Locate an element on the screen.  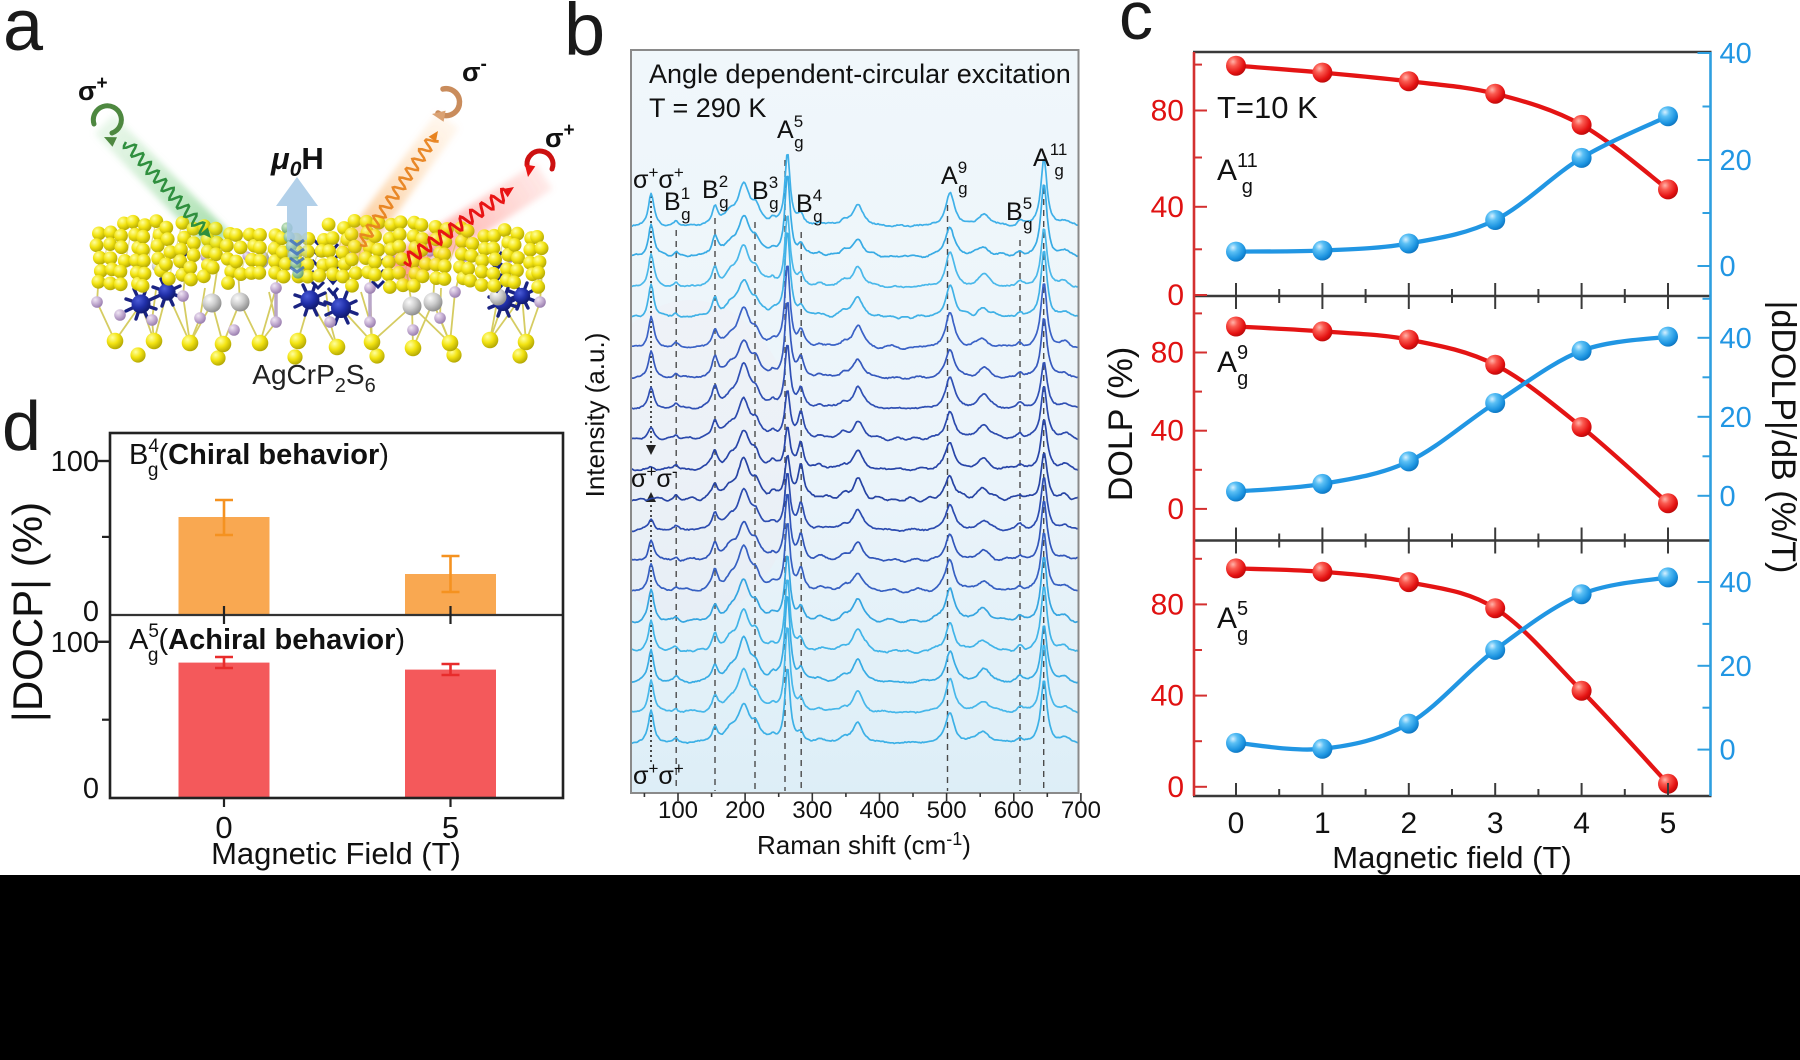
svg-text: 500 is located at coordinates (947, 810).